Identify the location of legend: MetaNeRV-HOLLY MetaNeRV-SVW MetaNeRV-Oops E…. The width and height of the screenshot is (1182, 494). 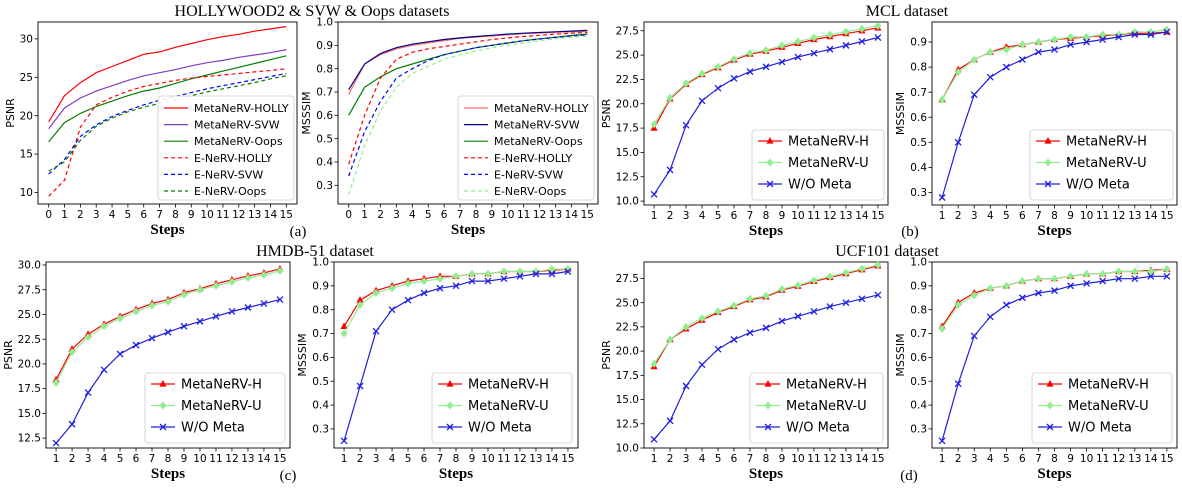
(226, 148).